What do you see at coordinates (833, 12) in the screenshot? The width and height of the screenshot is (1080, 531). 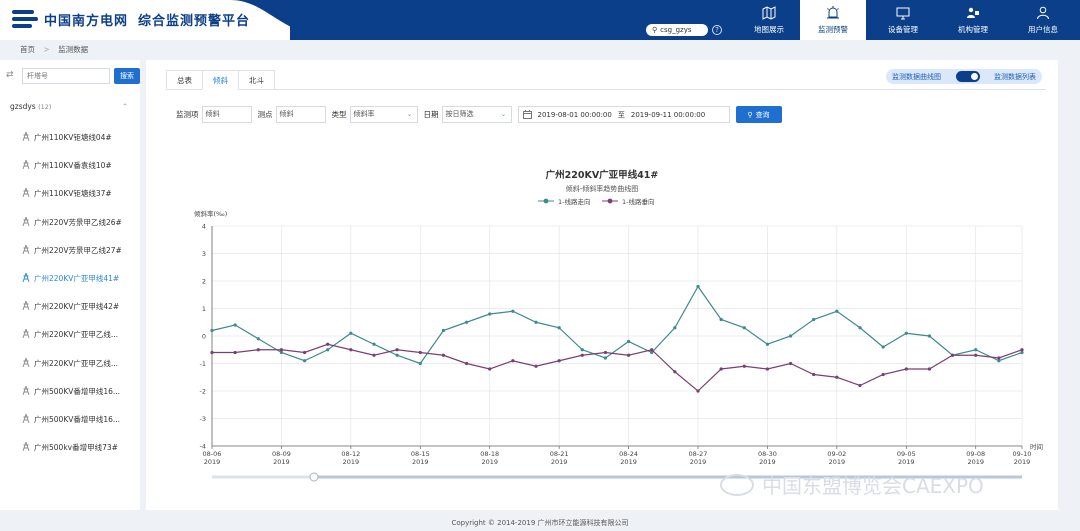 I see `alarm-icon` at bounding box center [833, 12].